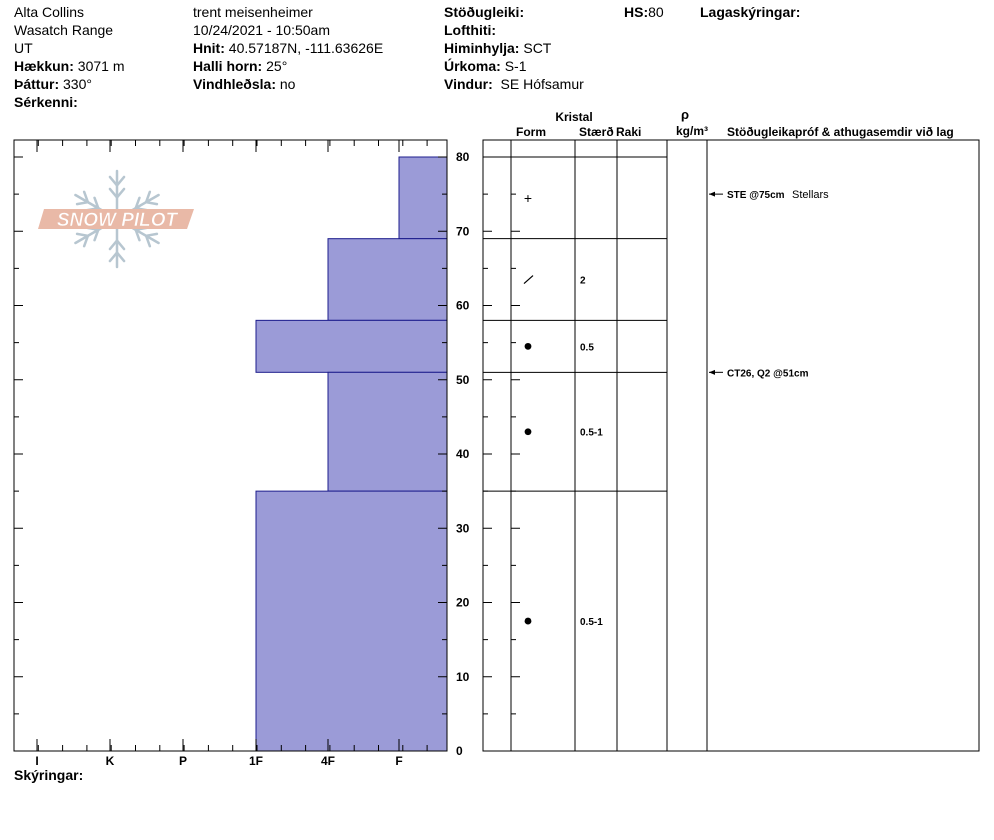 This screenshot has height=840, width=994. Describe the element at coordinates (261, 30) in the screenshot. I see `datetime: 10/24/2021 - 10:50am` at that location.